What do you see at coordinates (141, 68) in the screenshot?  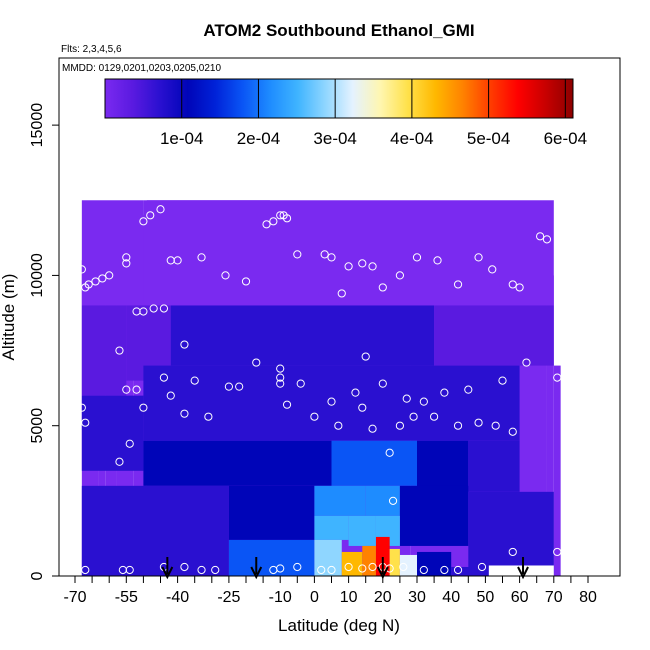 I see `dates-note: MMDD: 0129,0201,0203,0205,0210` at bounding box center [141, 68].